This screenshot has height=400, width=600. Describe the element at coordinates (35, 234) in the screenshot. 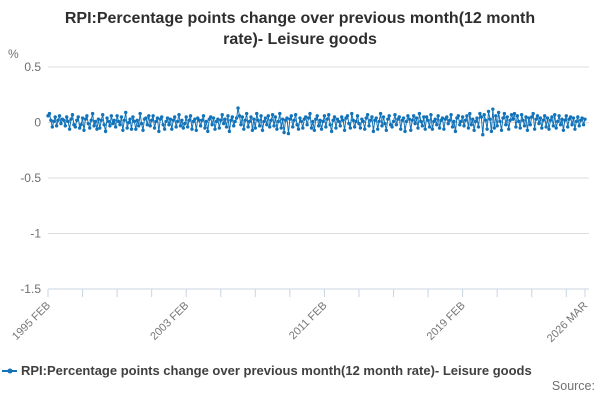

I see `svg-text: -1` at that location.